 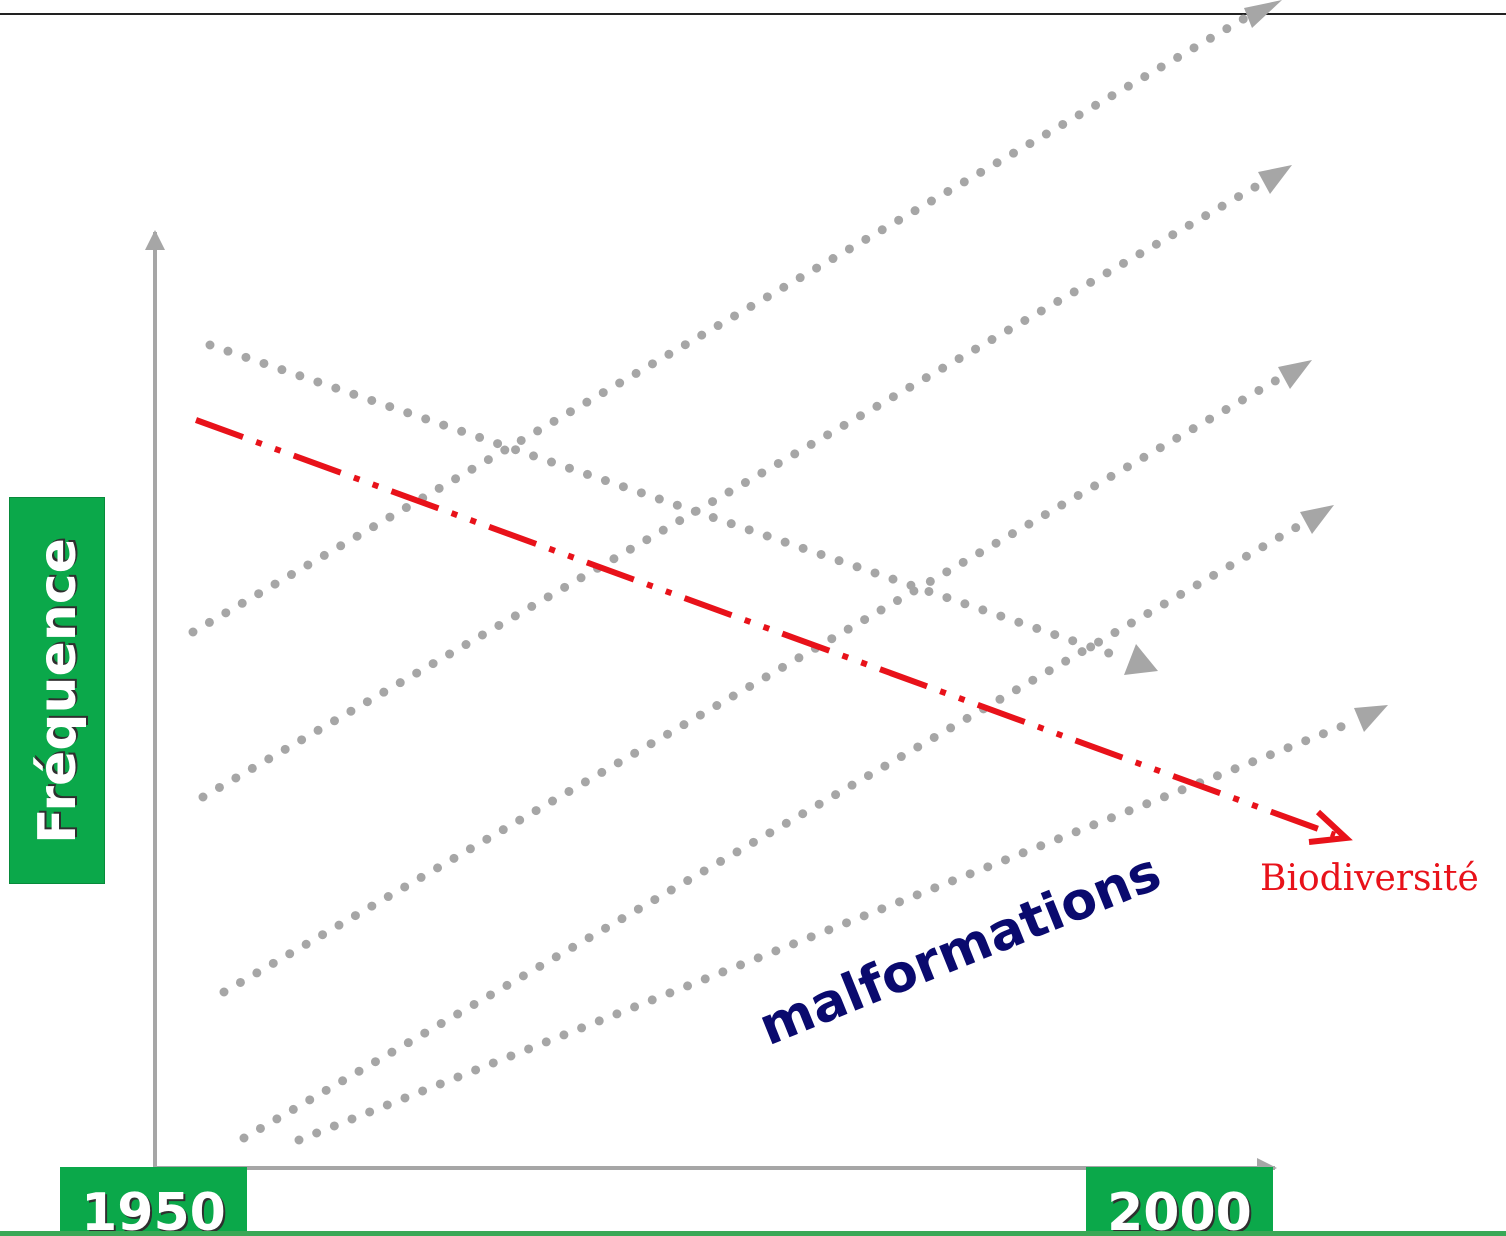 What do you see at coordinates (1141, 659) in the screenshot?
I see `trend-arrowhead-declining` at bounding box center [1141, 659].